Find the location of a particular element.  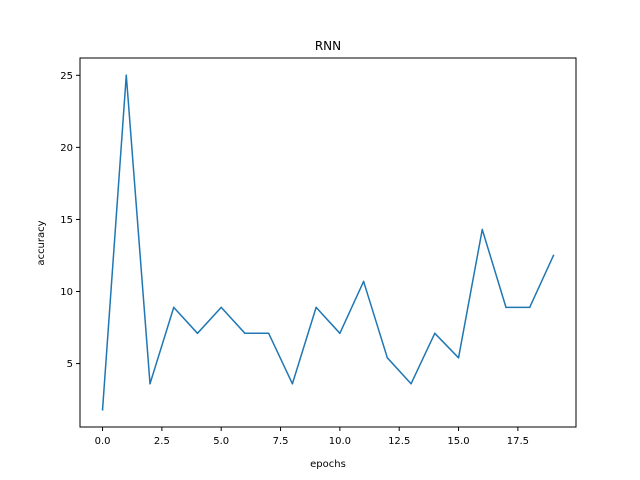

x-tick-label: 12.5 is located at coordinates (399, 441).